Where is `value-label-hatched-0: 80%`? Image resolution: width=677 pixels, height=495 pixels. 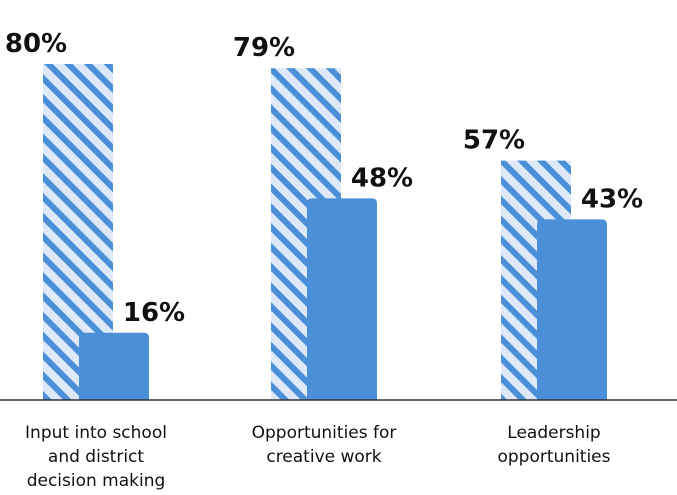
value-label-hatched-0: 80% is located at coordinates (36, 44).